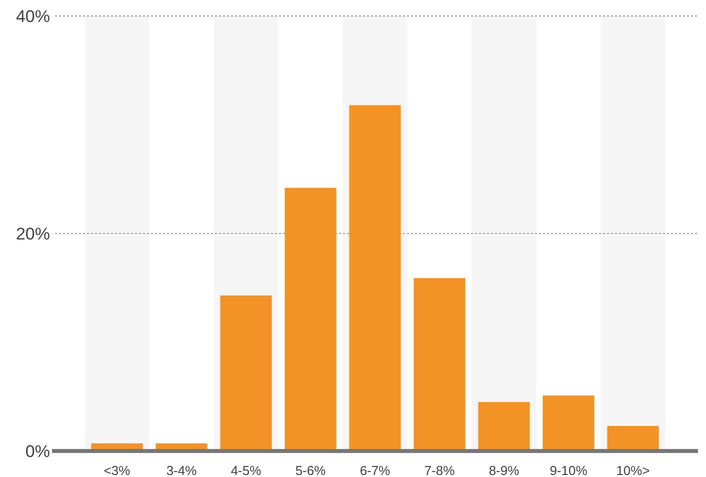 Image resolution: width=706 pixels, height=477 pixels. I want to click on x-tick-label: <3%, so click(117, 470).